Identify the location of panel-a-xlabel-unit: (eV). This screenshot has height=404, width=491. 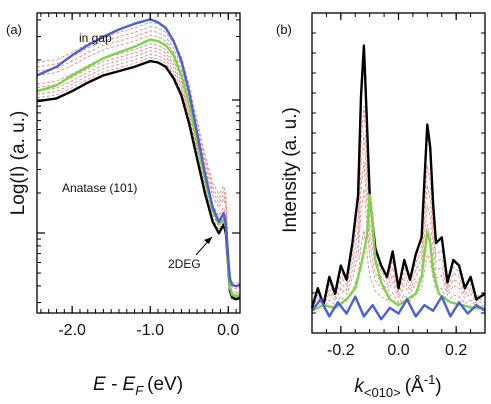
(165, 384).